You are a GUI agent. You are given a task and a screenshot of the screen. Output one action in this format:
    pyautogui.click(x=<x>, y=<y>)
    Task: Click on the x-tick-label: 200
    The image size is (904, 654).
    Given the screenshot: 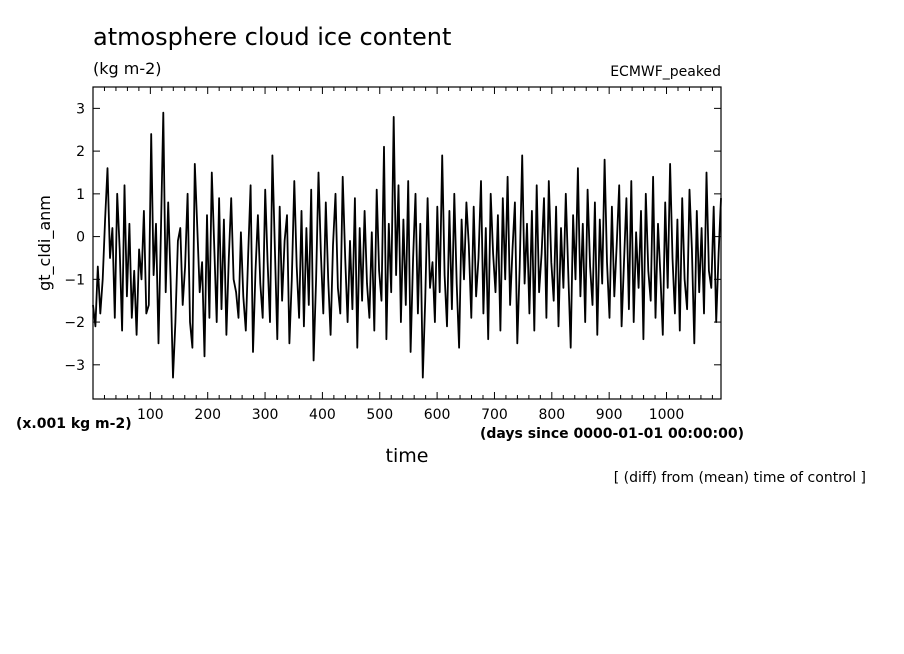 What is the action you would take?
    pyautogui.click(x=207, y=415)
    